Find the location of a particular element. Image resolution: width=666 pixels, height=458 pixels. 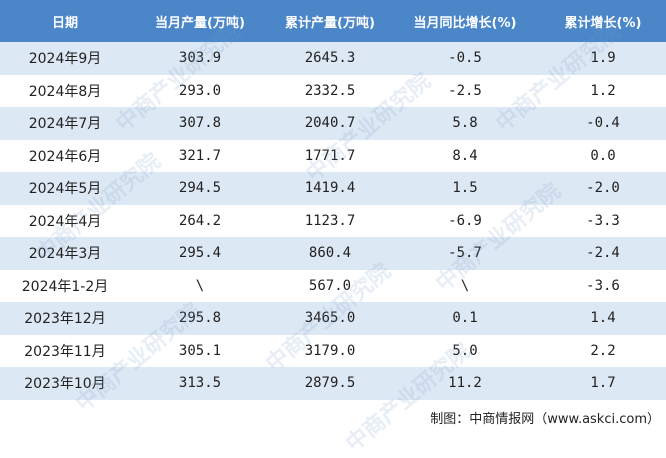

table-row: 2024年7月 307.8 2040.7 5.8 -0.4 is located at coordinates (333, 123).